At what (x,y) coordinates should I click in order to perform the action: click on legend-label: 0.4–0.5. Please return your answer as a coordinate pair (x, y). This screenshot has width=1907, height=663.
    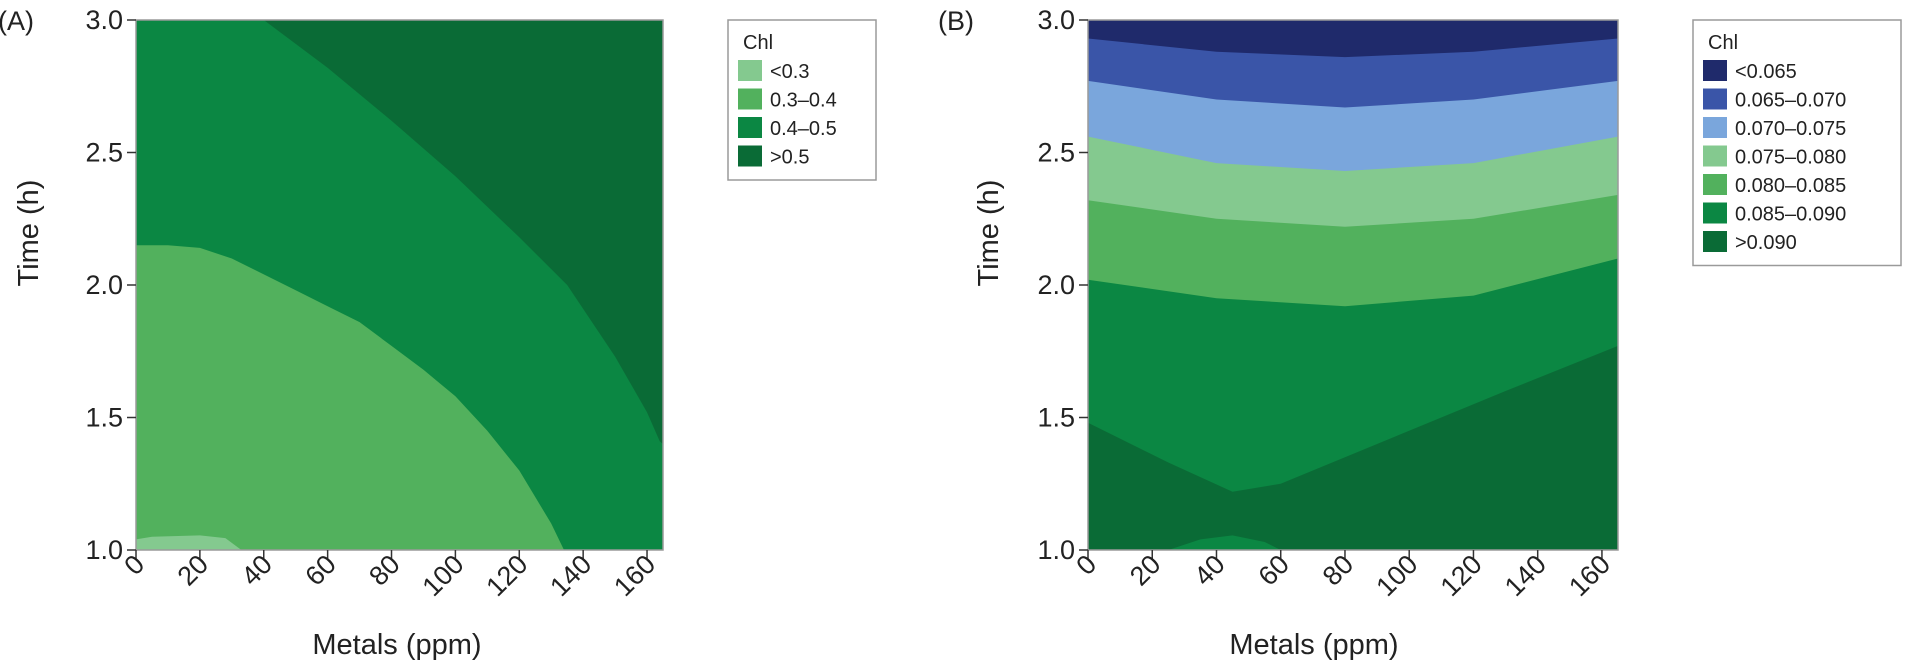
    Looking at the image, I should click on (803, 129).